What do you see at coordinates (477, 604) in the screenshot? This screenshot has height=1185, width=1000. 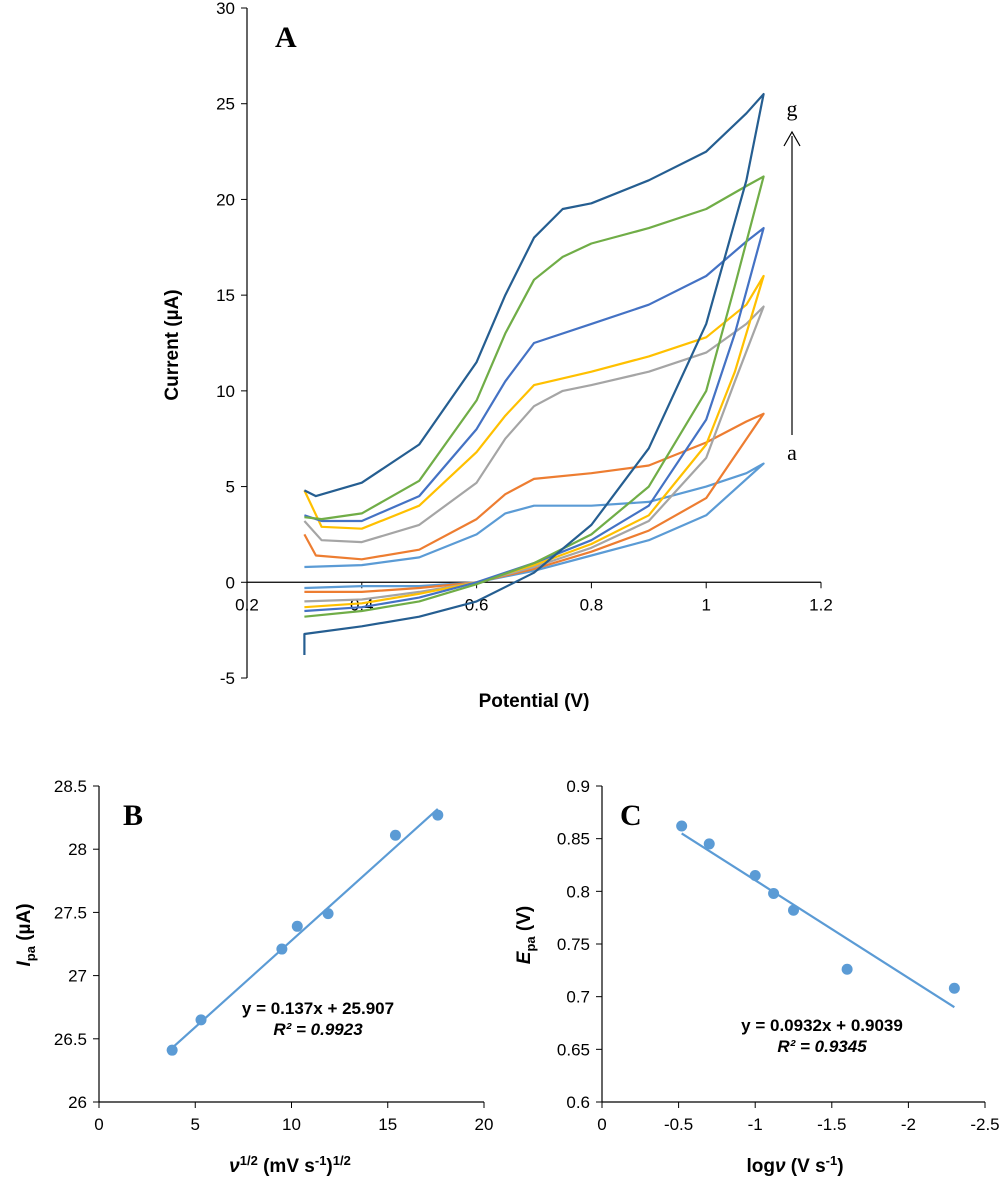 I see `panel-a-x-tick-label: 0.6` at bounding box center [477, 604].